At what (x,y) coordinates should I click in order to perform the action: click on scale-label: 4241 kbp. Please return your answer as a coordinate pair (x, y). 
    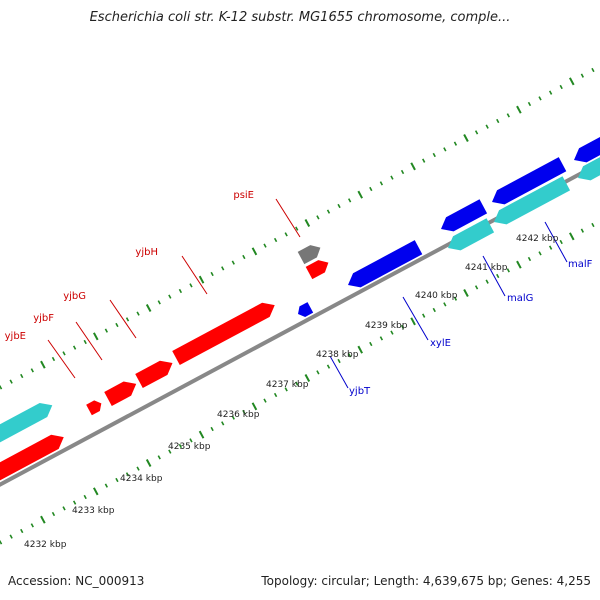
    Looking at the image, I should click on (486, 268).